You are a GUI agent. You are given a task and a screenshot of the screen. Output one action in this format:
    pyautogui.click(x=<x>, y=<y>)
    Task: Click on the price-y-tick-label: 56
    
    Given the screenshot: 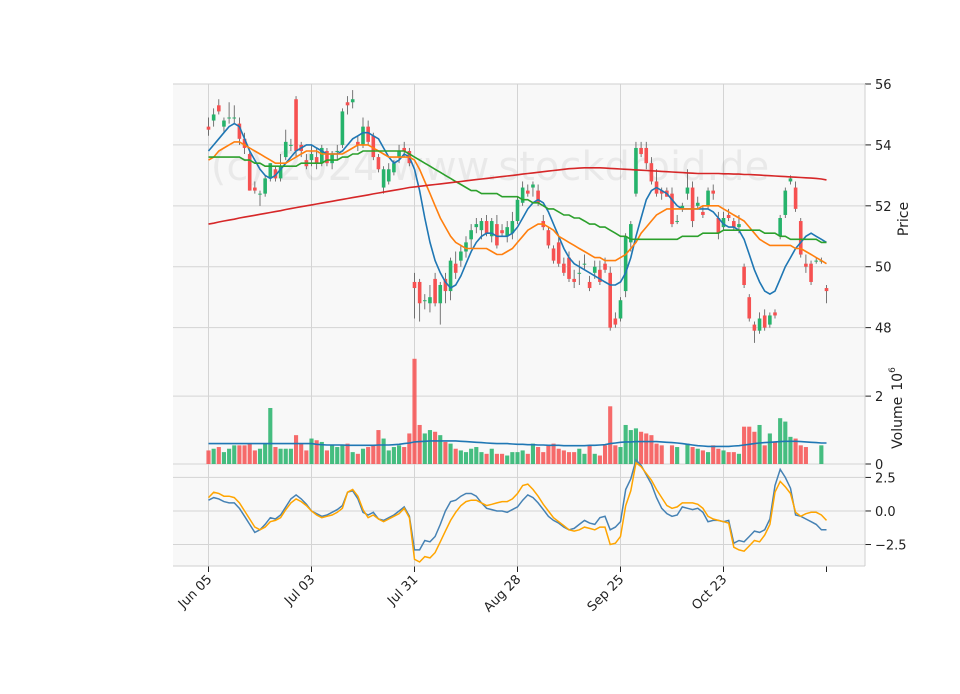 What is the action you would take?
    pyautogui.click(x=883, y=85)
    